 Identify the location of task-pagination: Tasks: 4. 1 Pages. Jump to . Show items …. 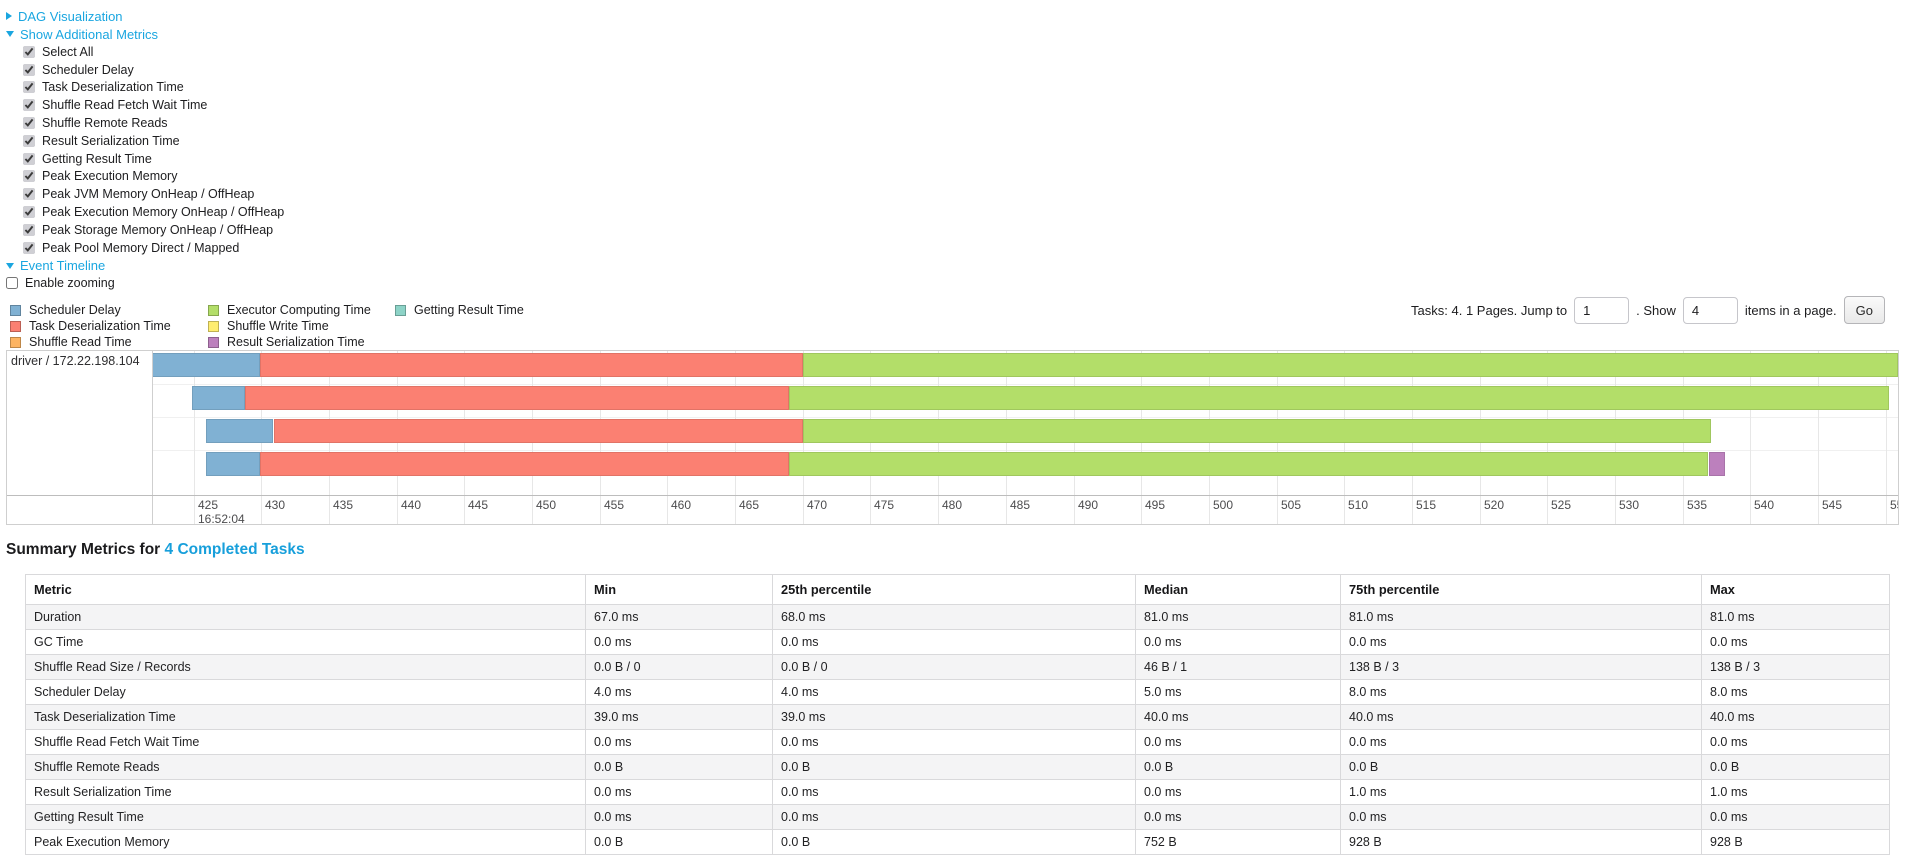
(1648, 310).